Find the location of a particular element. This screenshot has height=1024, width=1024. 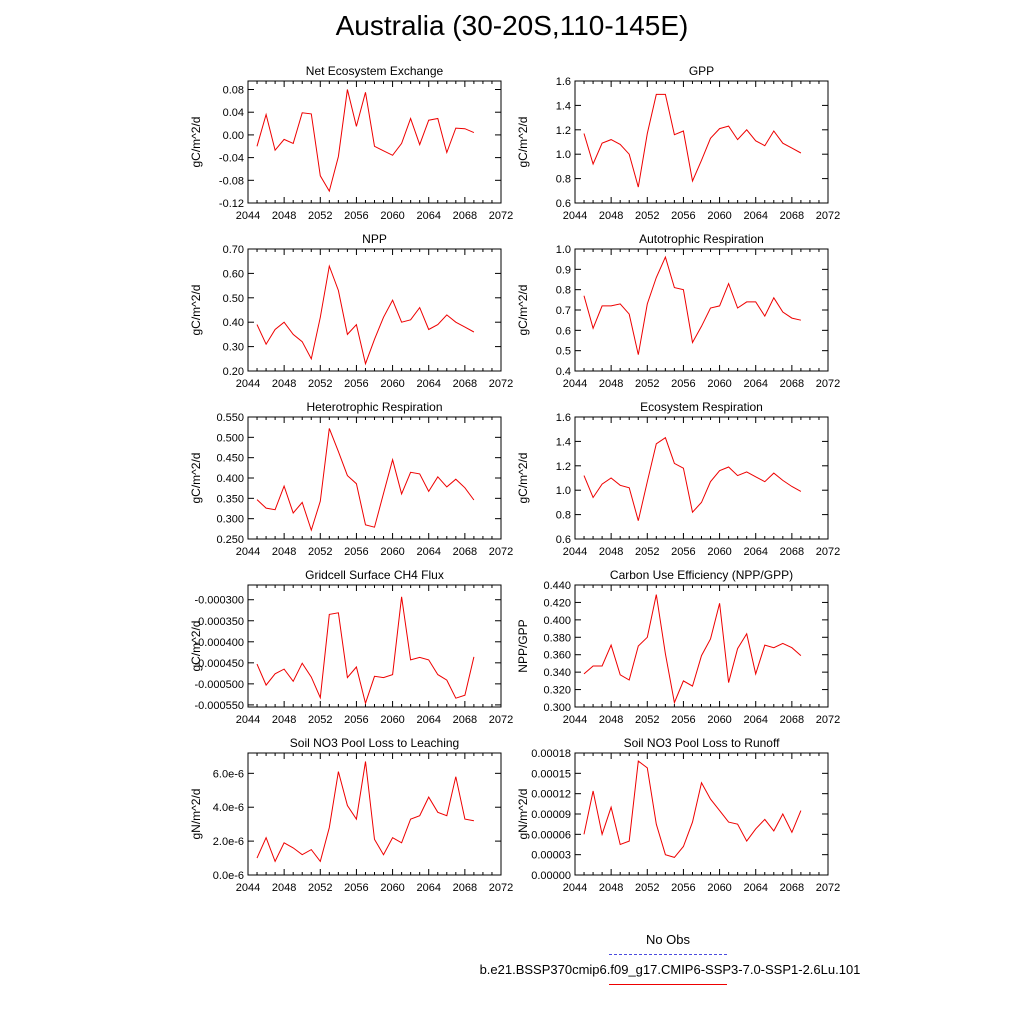

y-tick-label: 0.340 is located at coordinates (557, 673).